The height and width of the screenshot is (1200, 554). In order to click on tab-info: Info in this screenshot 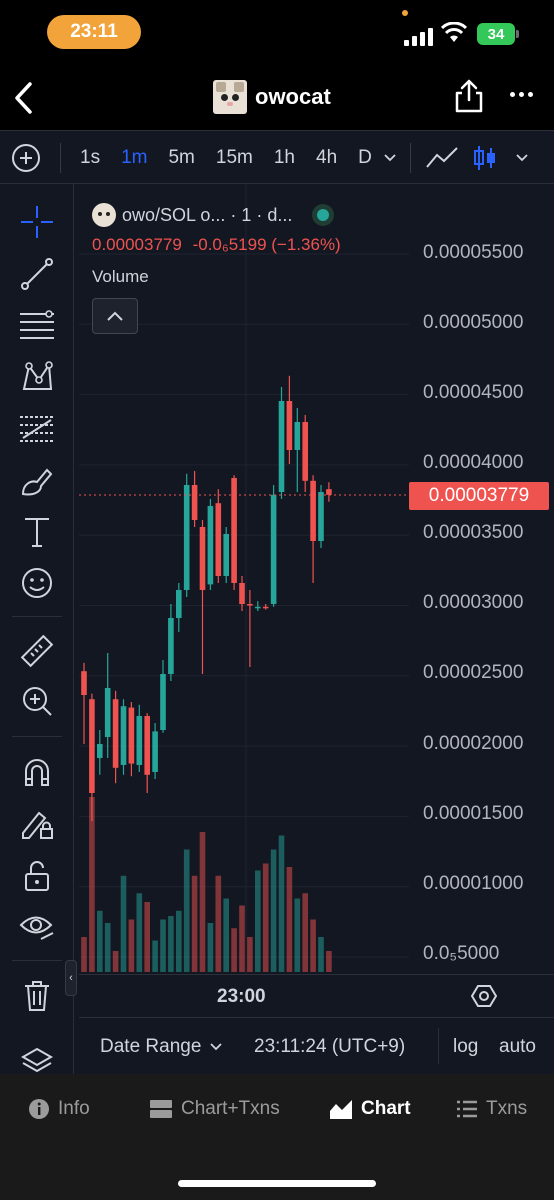, I will do `click(59, 1109)`.